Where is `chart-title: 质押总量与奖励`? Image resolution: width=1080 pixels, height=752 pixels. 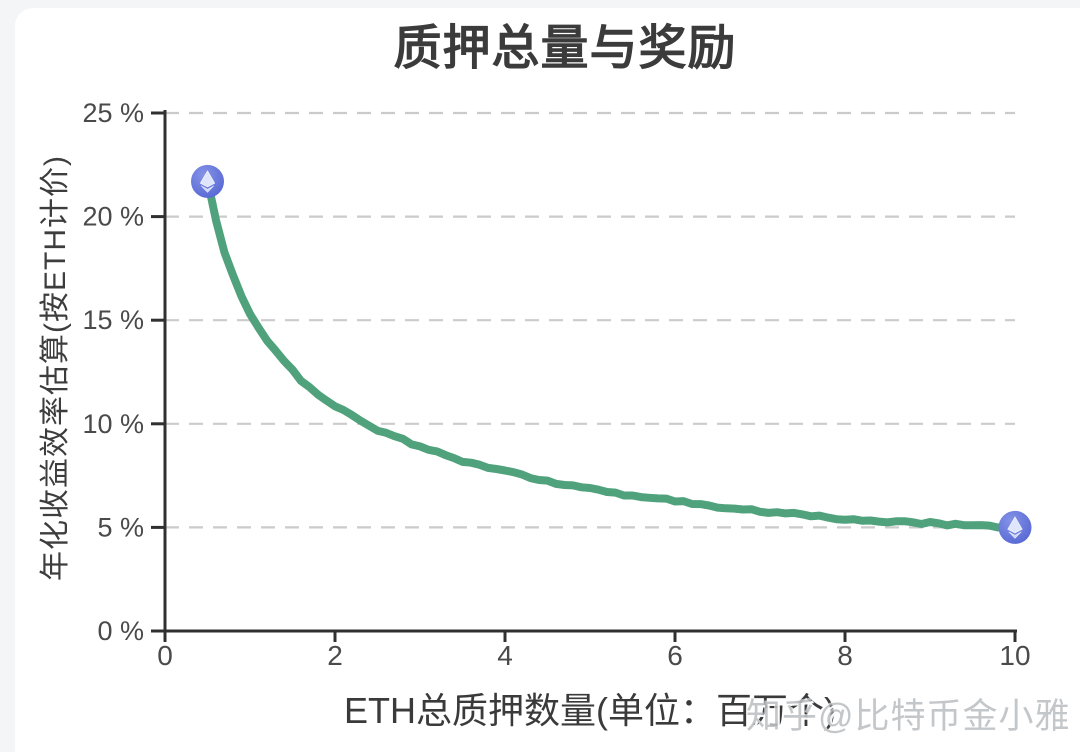 chart-title: 质押总量与奖励 is located at coordinates (565, 48).